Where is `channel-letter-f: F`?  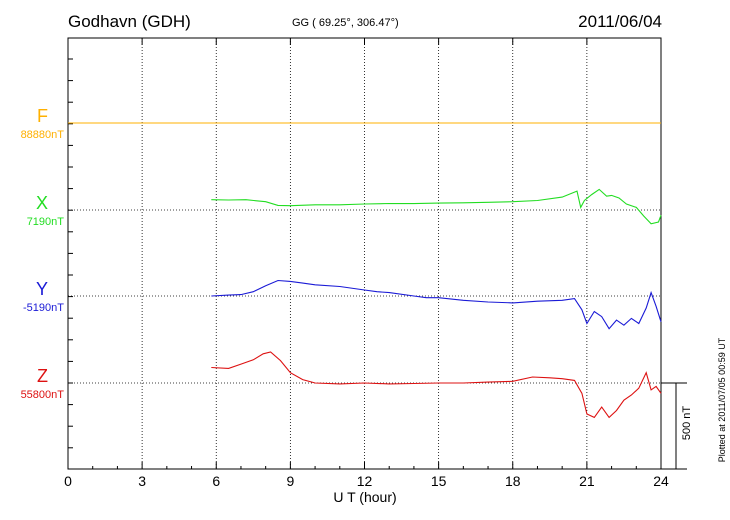
channel-letter-f: F is located at coordinates (42, 116).